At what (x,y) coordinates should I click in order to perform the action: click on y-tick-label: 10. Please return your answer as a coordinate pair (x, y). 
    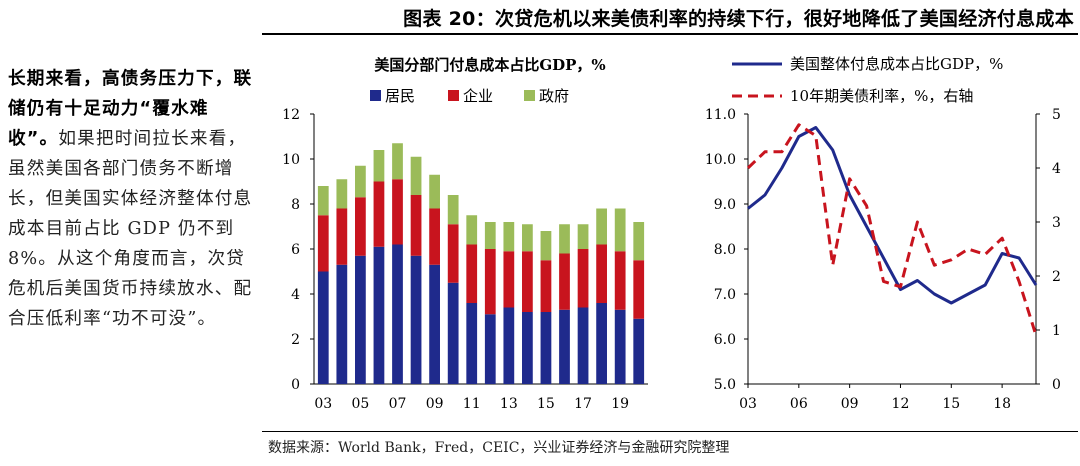
    Looking at the image, I should click on (291, 160).